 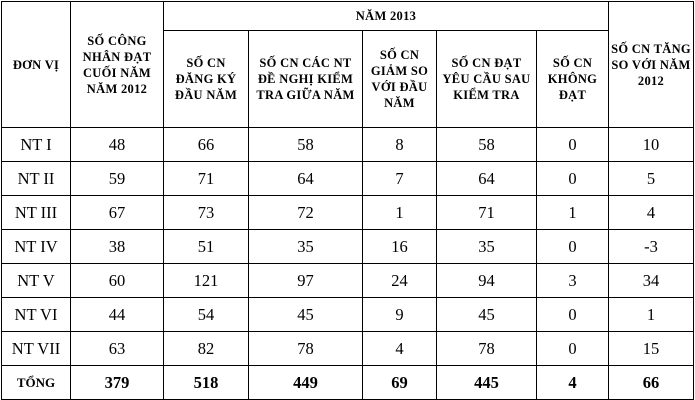 What do you see at coordinates (117, 246) in the screenshot?
I see `number-cell: 38` at bounding box center [117, 246].